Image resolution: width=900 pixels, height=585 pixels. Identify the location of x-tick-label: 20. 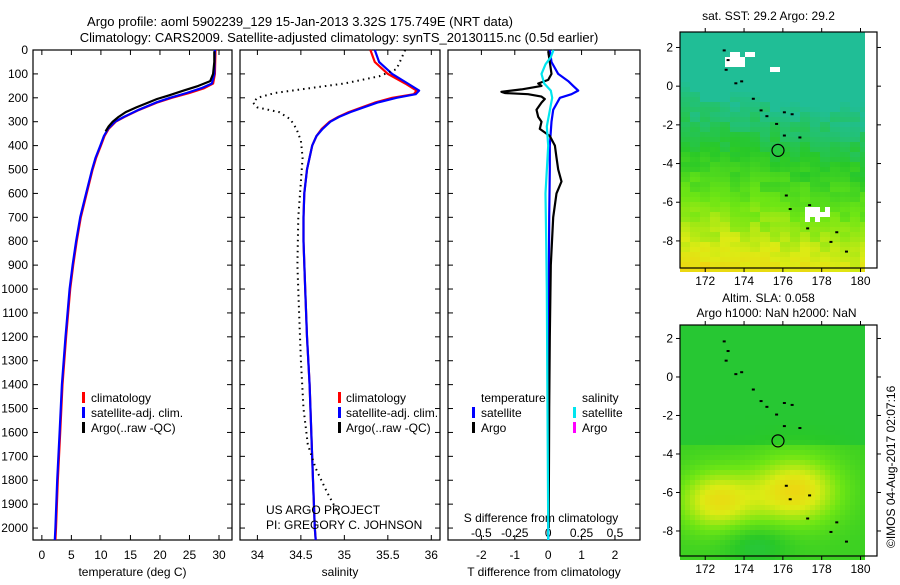
(160, 555).